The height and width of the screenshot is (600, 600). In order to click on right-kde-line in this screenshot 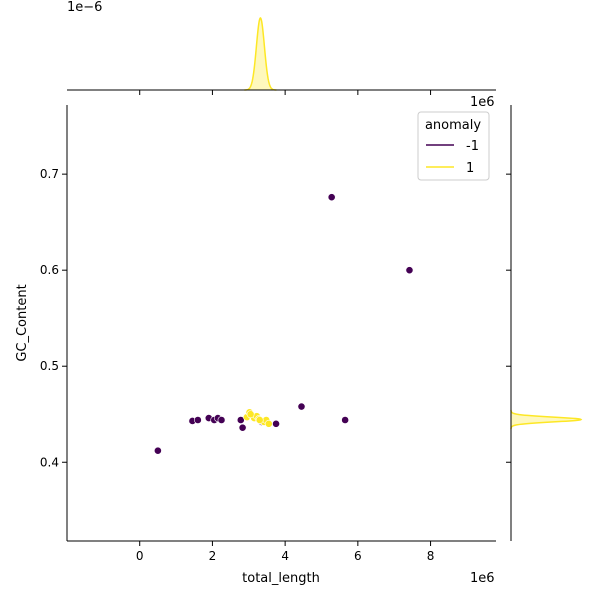, I will do `click(546, 419)`.